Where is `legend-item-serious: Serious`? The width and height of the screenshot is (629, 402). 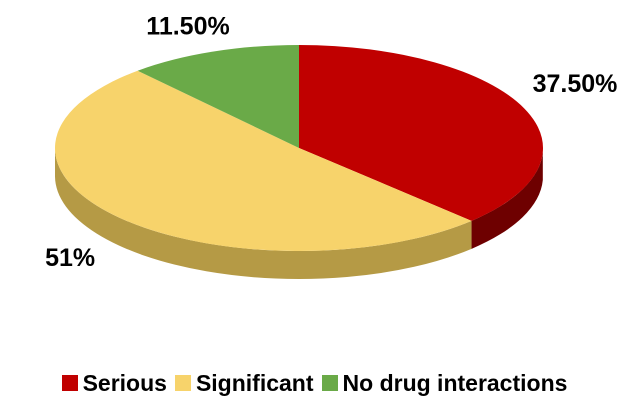
legend-item-serious: Serious is located at coordinates (114, 383).